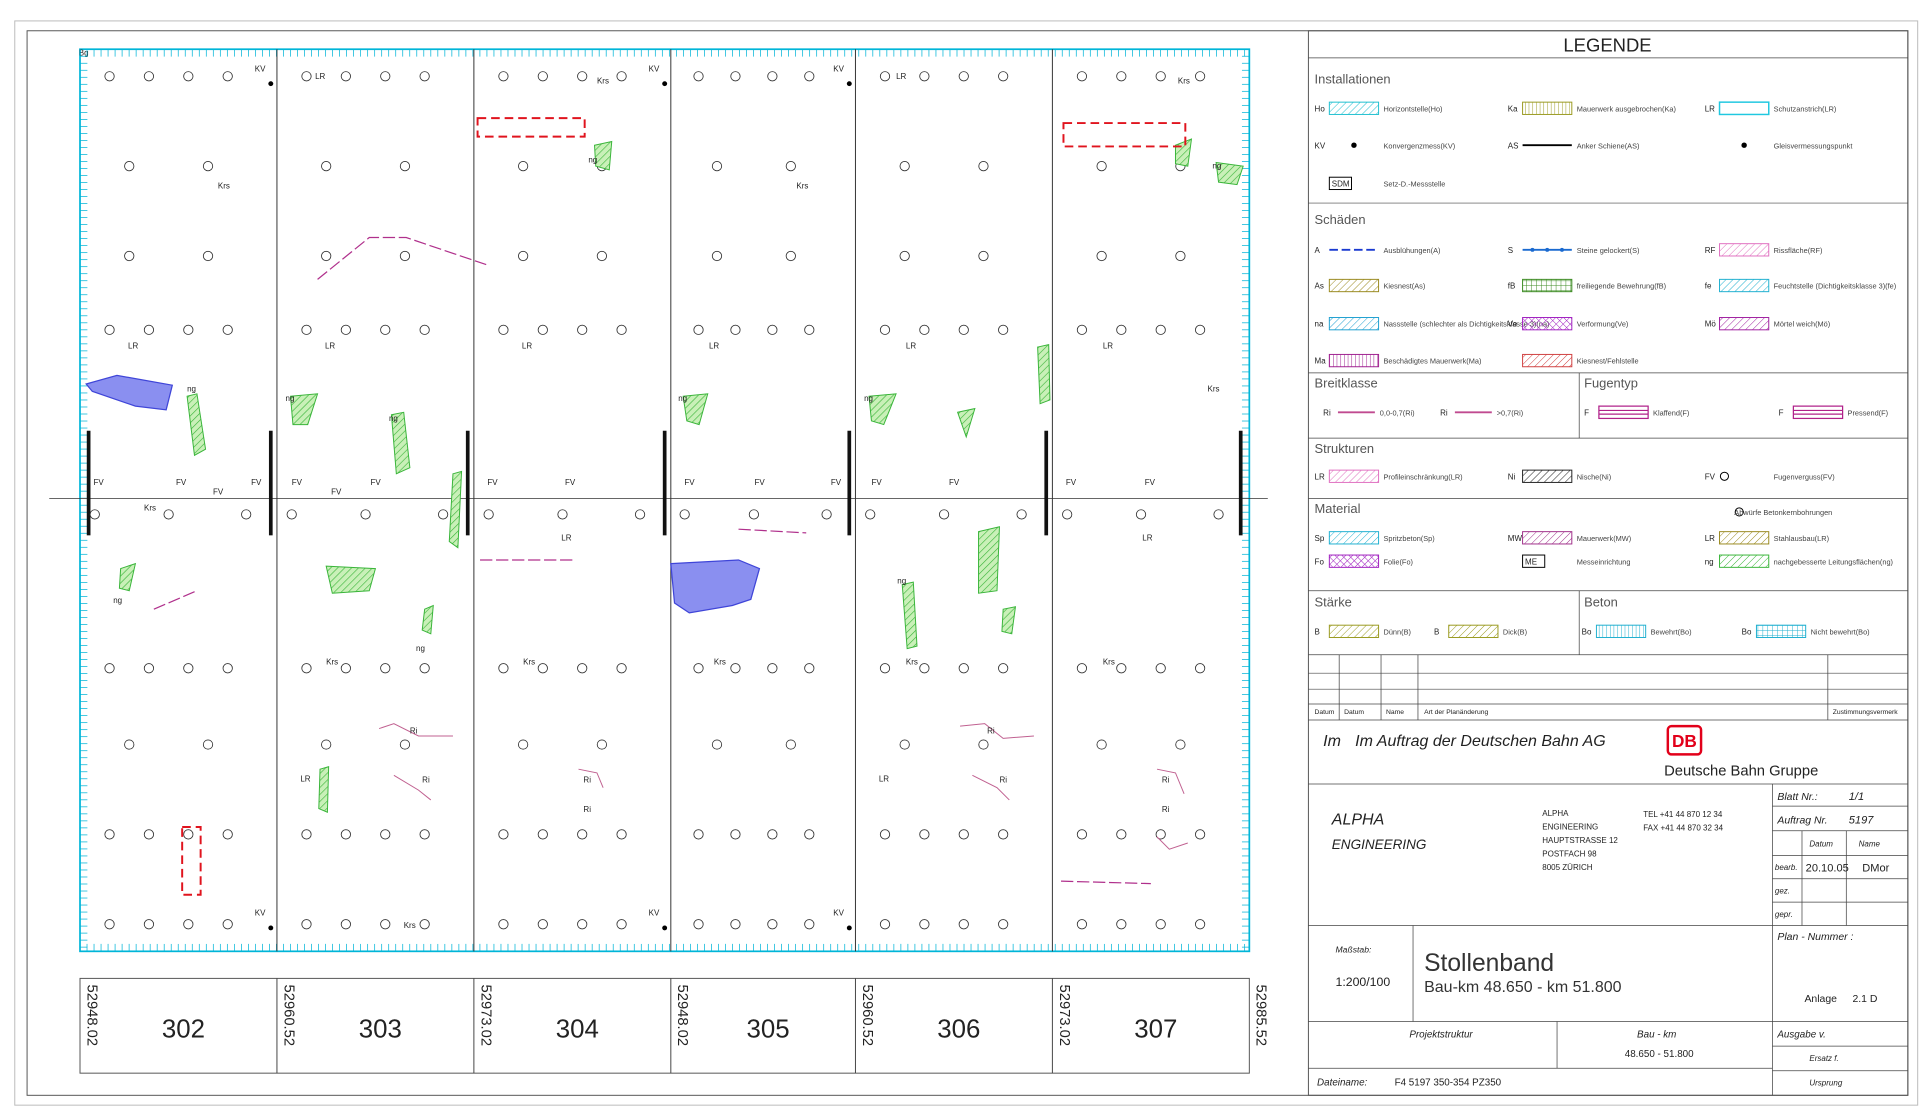 This screenshot has width=1930, height=1115. I want to click on damage-area, so click(715, 586).